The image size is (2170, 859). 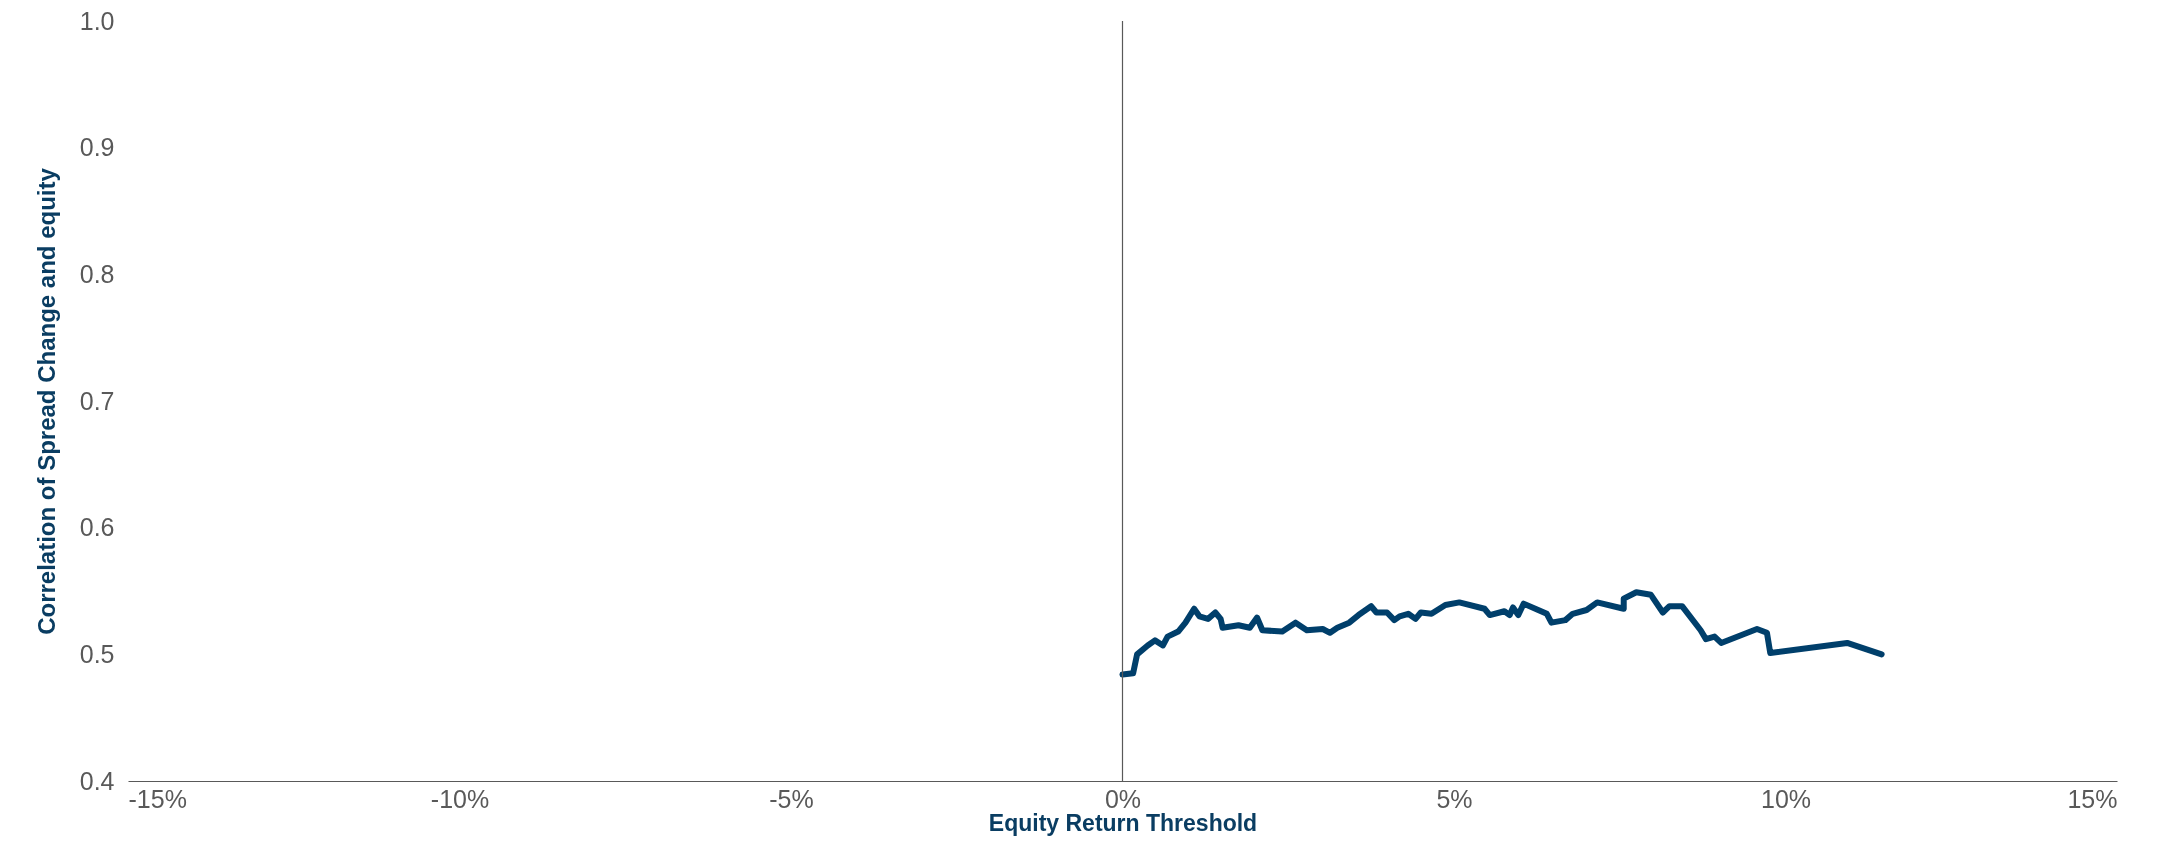 What do you see at coordinates (97, 400) in the screenshot?
I see `y-tick-label: 0.7` at bounding box center [97, 400].